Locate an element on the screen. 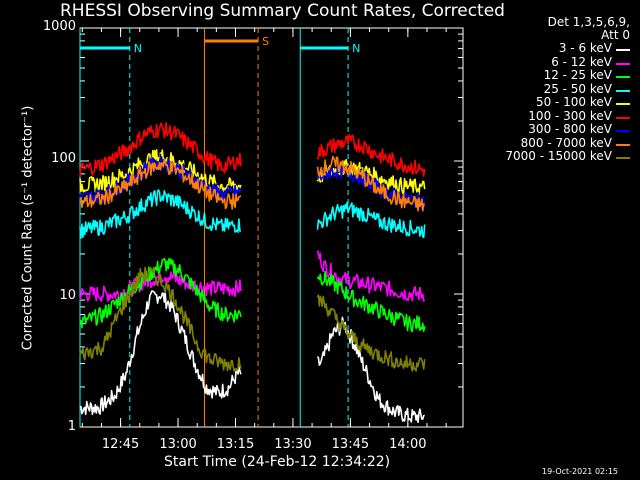  x-axis-label: Start Time (24-Feb-12 12:34:22) is located at coordinates (277, 462).